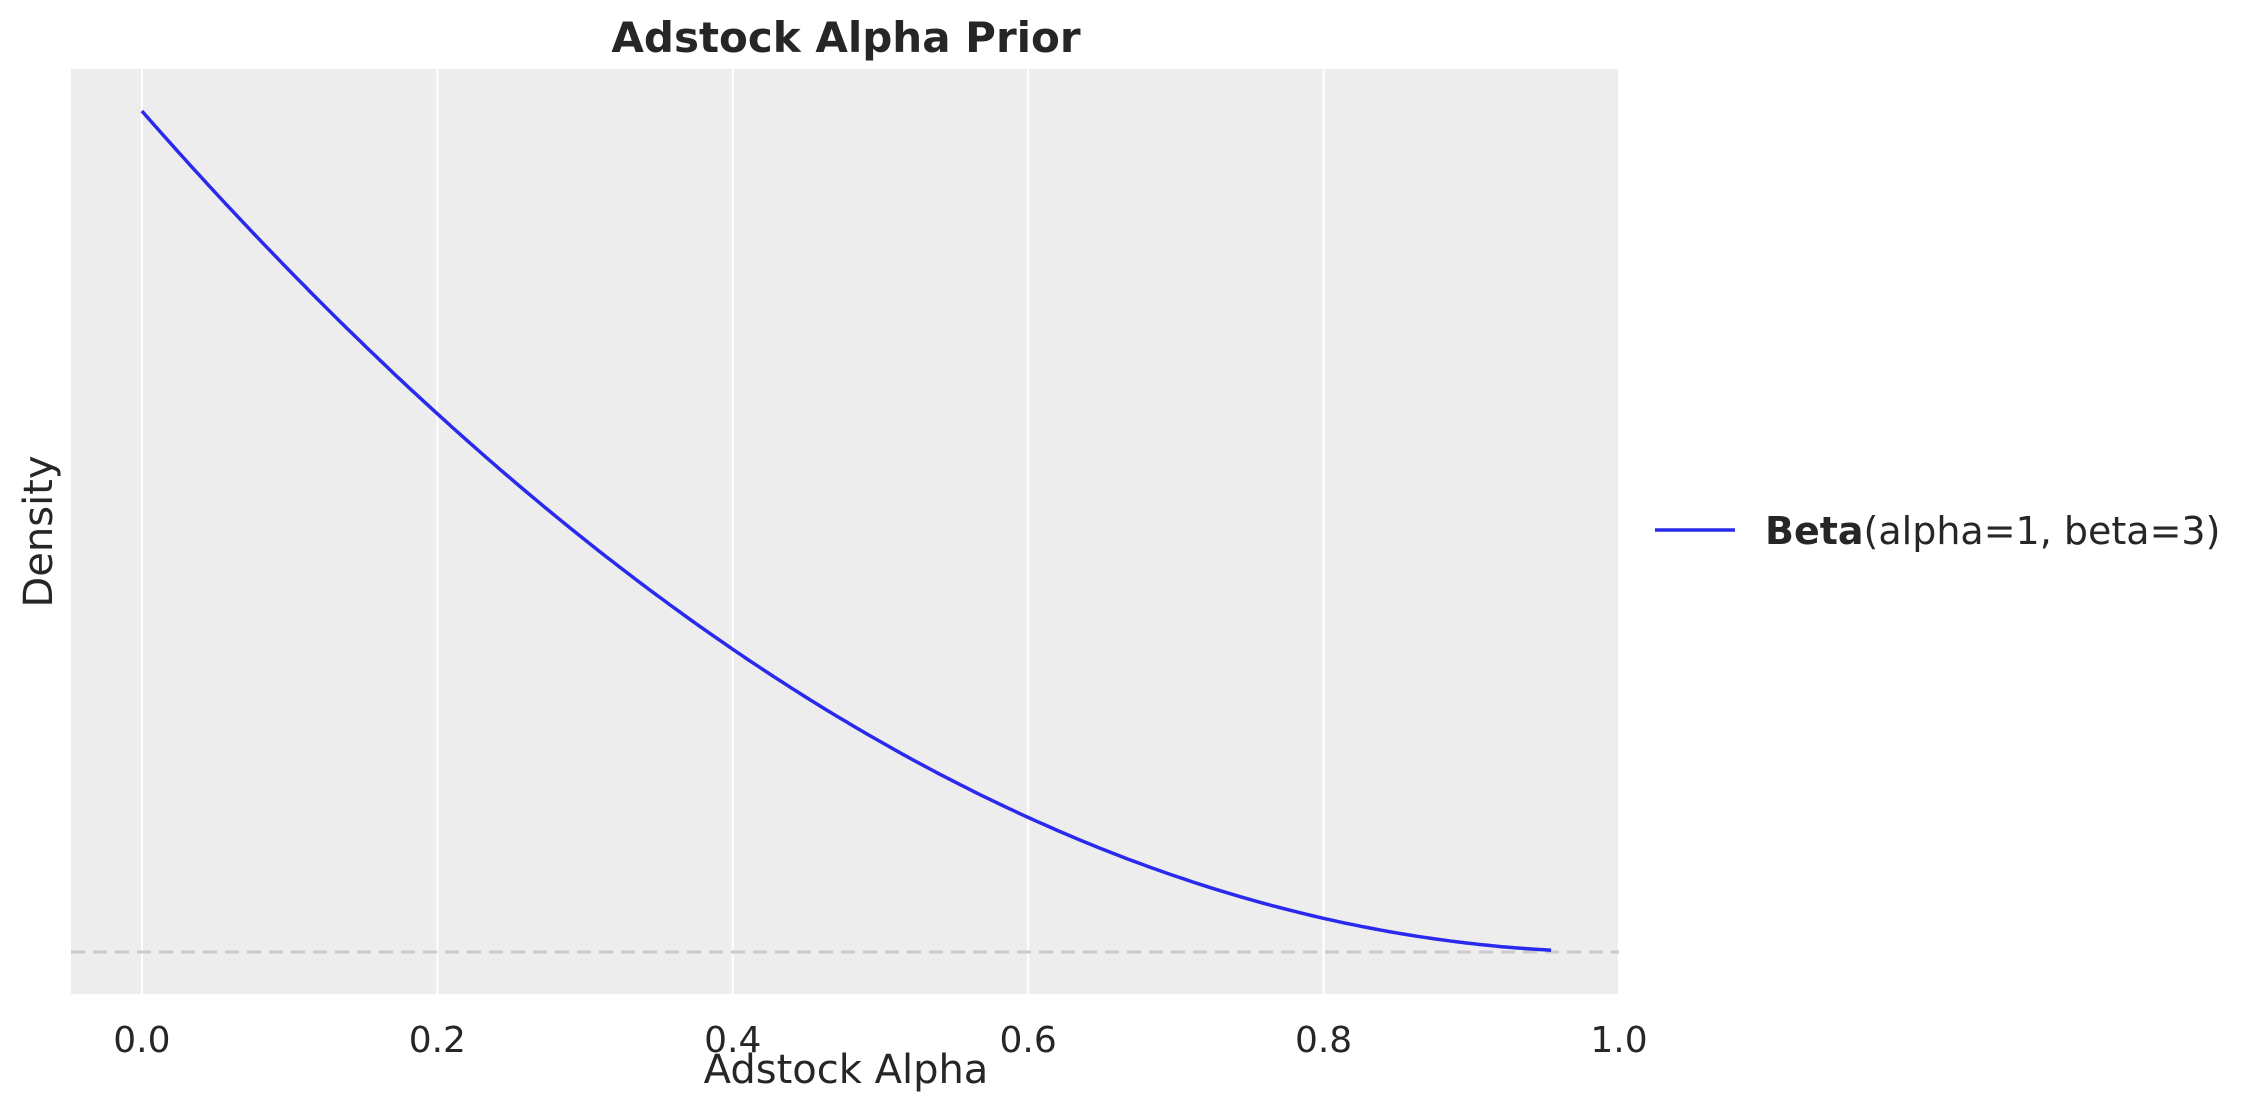 This screenshot has height=1113, width=2265. What do you see at coordinates (732, 1040) in the screenshot?
I see `x-tick-label: 0.4` at bounding box center [732, 1040].